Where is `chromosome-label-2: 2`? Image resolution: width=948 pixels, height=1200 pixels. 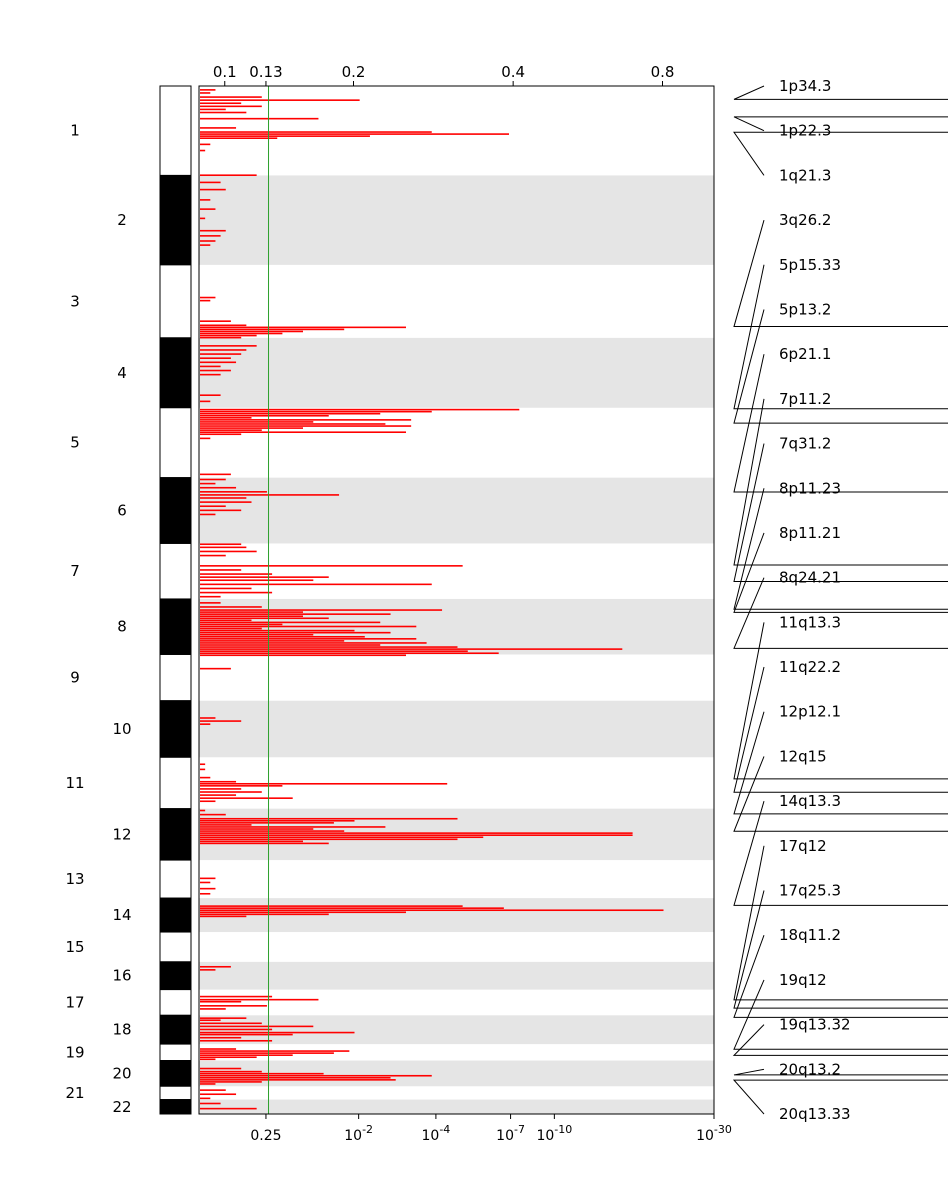
chromosome-label-2: 2 is located at coordinates (122, 220).